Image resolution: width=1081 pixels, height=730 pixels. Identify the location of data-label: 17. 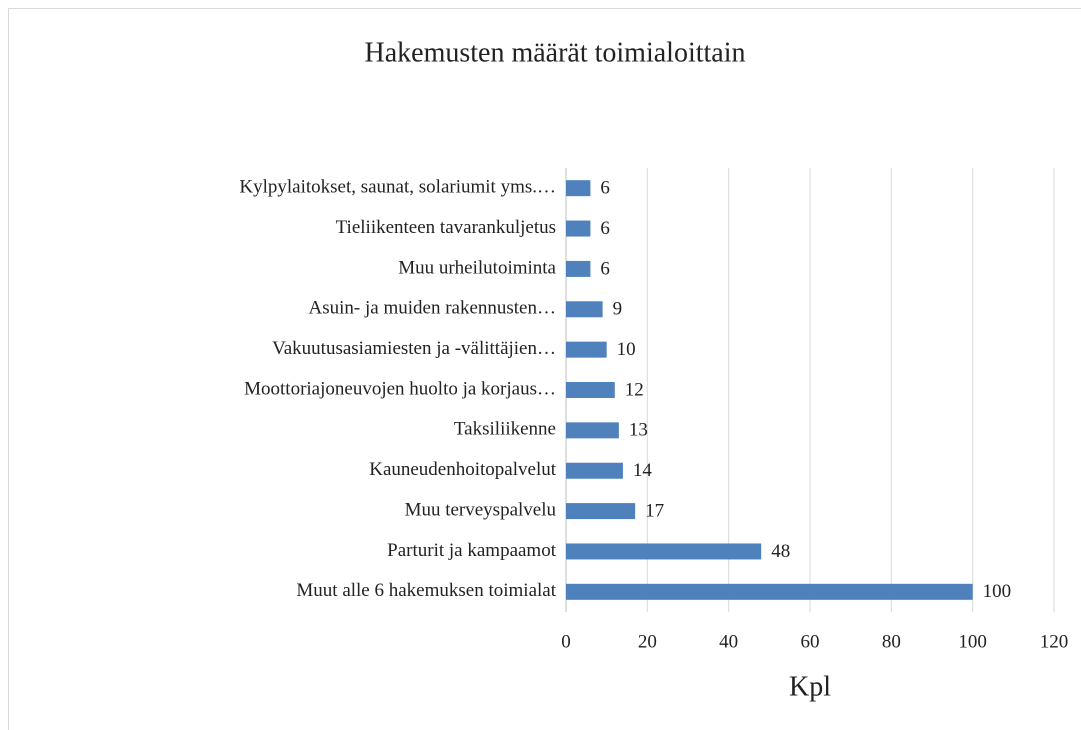
(654, 510).